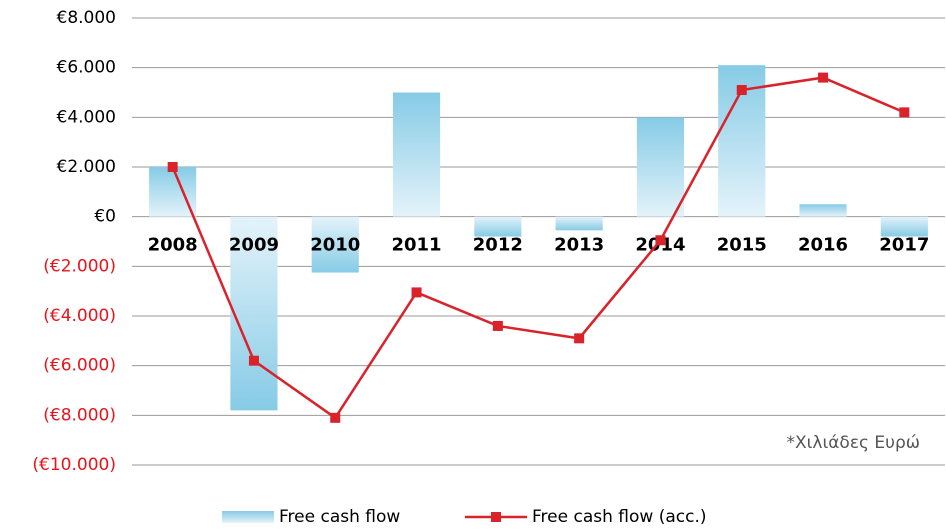  Describe the element at coordinates (619, 517) in the screenshot. I see `legend-label: Free cash flow (acc.)` at that location.